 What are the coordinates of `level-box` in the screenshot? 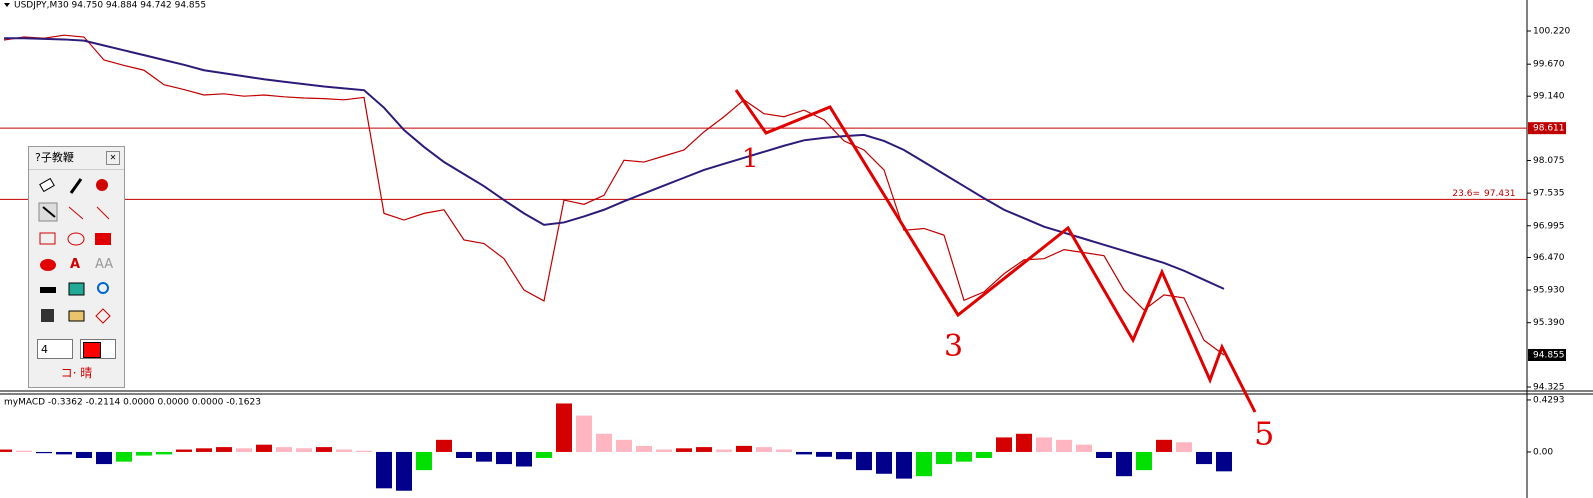 It's located at (1547, 128).